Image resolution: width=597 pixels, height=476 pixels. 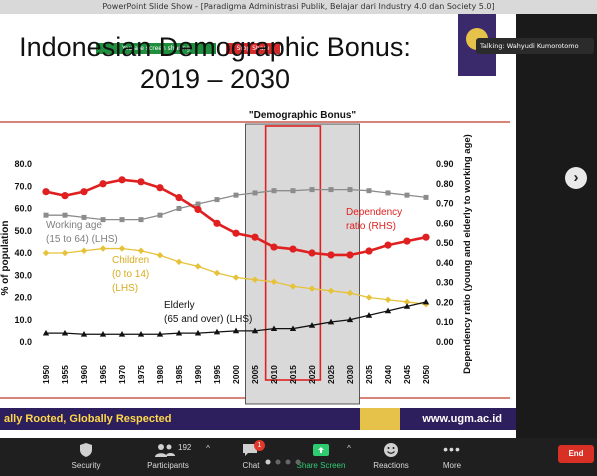 I want to click on chat-bubble-icon, so click(x=250, y=450).